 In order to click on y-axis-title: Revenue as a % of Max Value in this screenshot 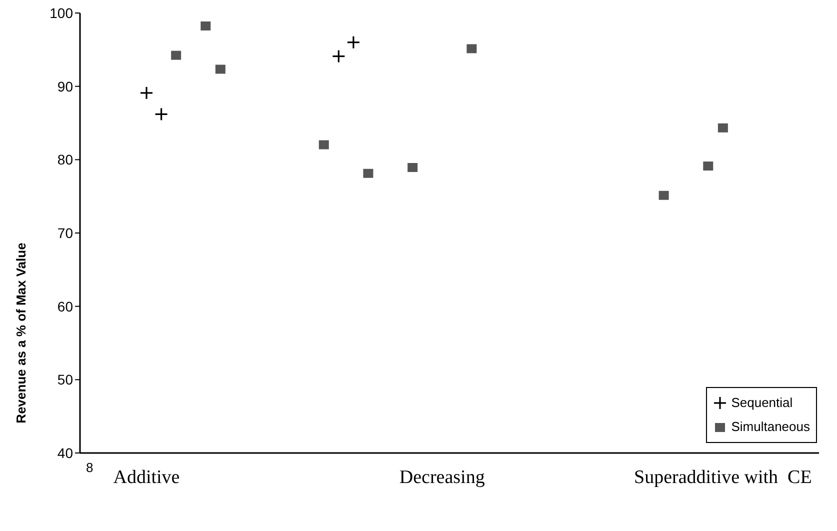, I will do `click(21, 333)`.